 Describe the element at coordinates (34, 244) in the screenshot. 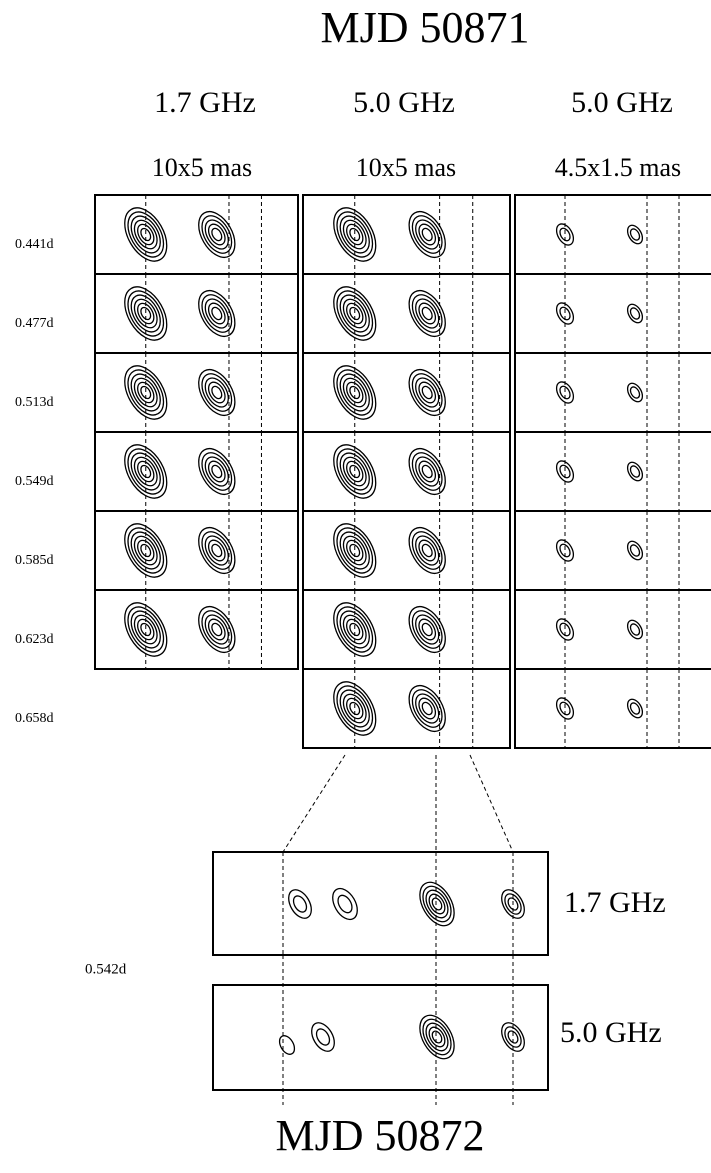

I see `row-label: 0.441d` at that location.